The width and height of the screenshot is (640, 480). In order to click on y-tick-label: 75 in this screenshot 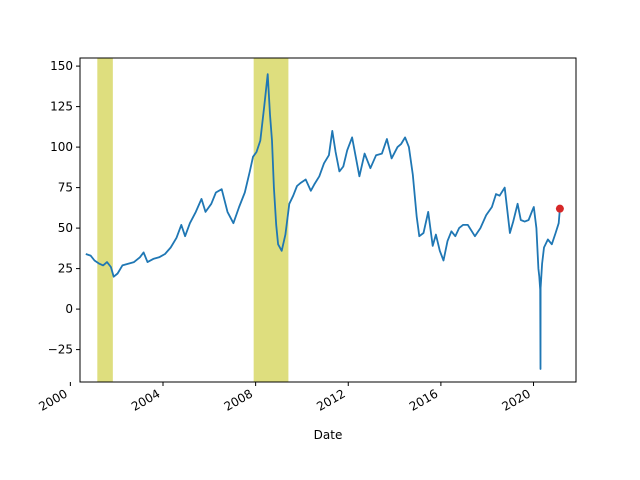, I will do `click(65, 188)`.